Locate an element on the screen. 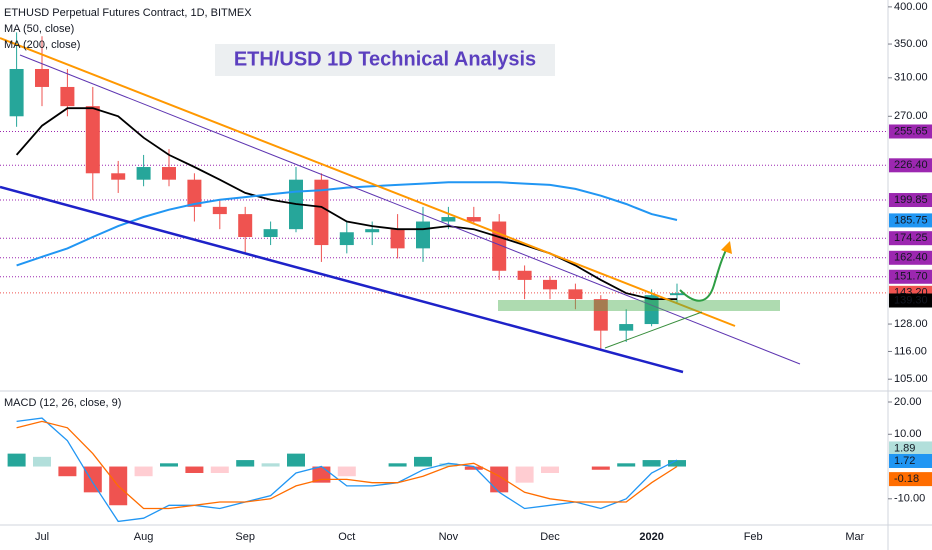  y-tick-label: 270.00 is located at coordinates (911, 116).